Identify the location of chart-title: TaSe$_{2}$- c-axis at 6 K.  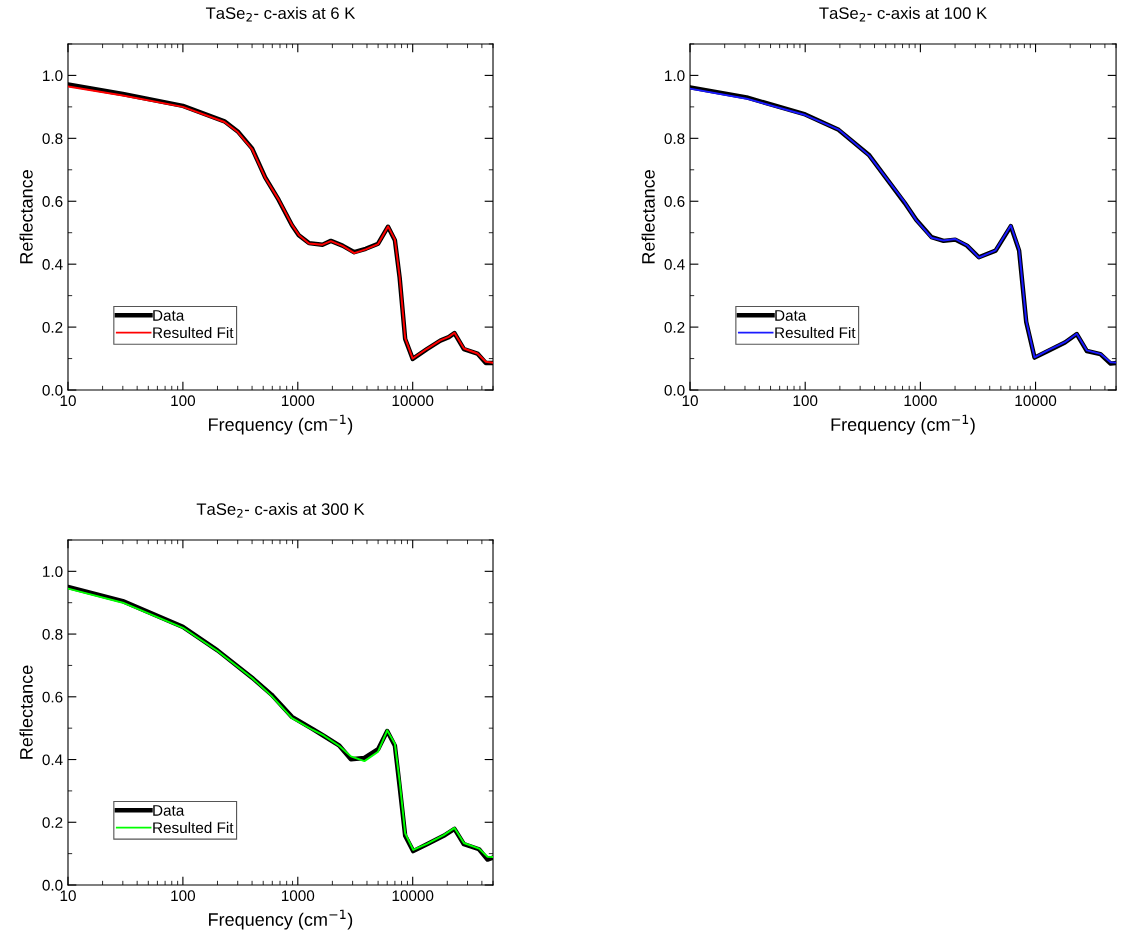
(280, 14).